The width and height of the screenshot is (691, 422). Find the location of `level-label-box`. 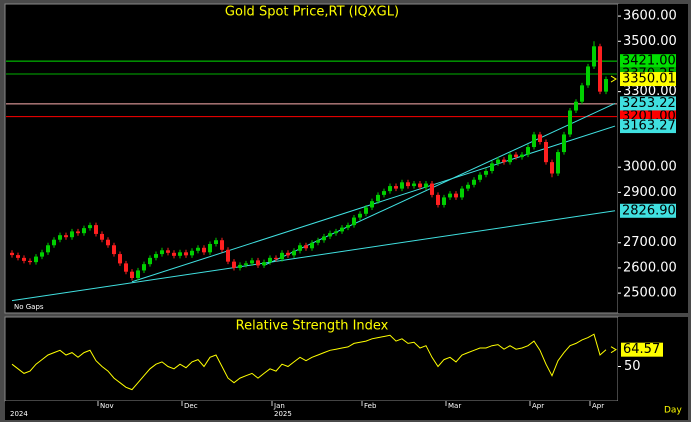

level-label-box is located at coordinates (648, 61).